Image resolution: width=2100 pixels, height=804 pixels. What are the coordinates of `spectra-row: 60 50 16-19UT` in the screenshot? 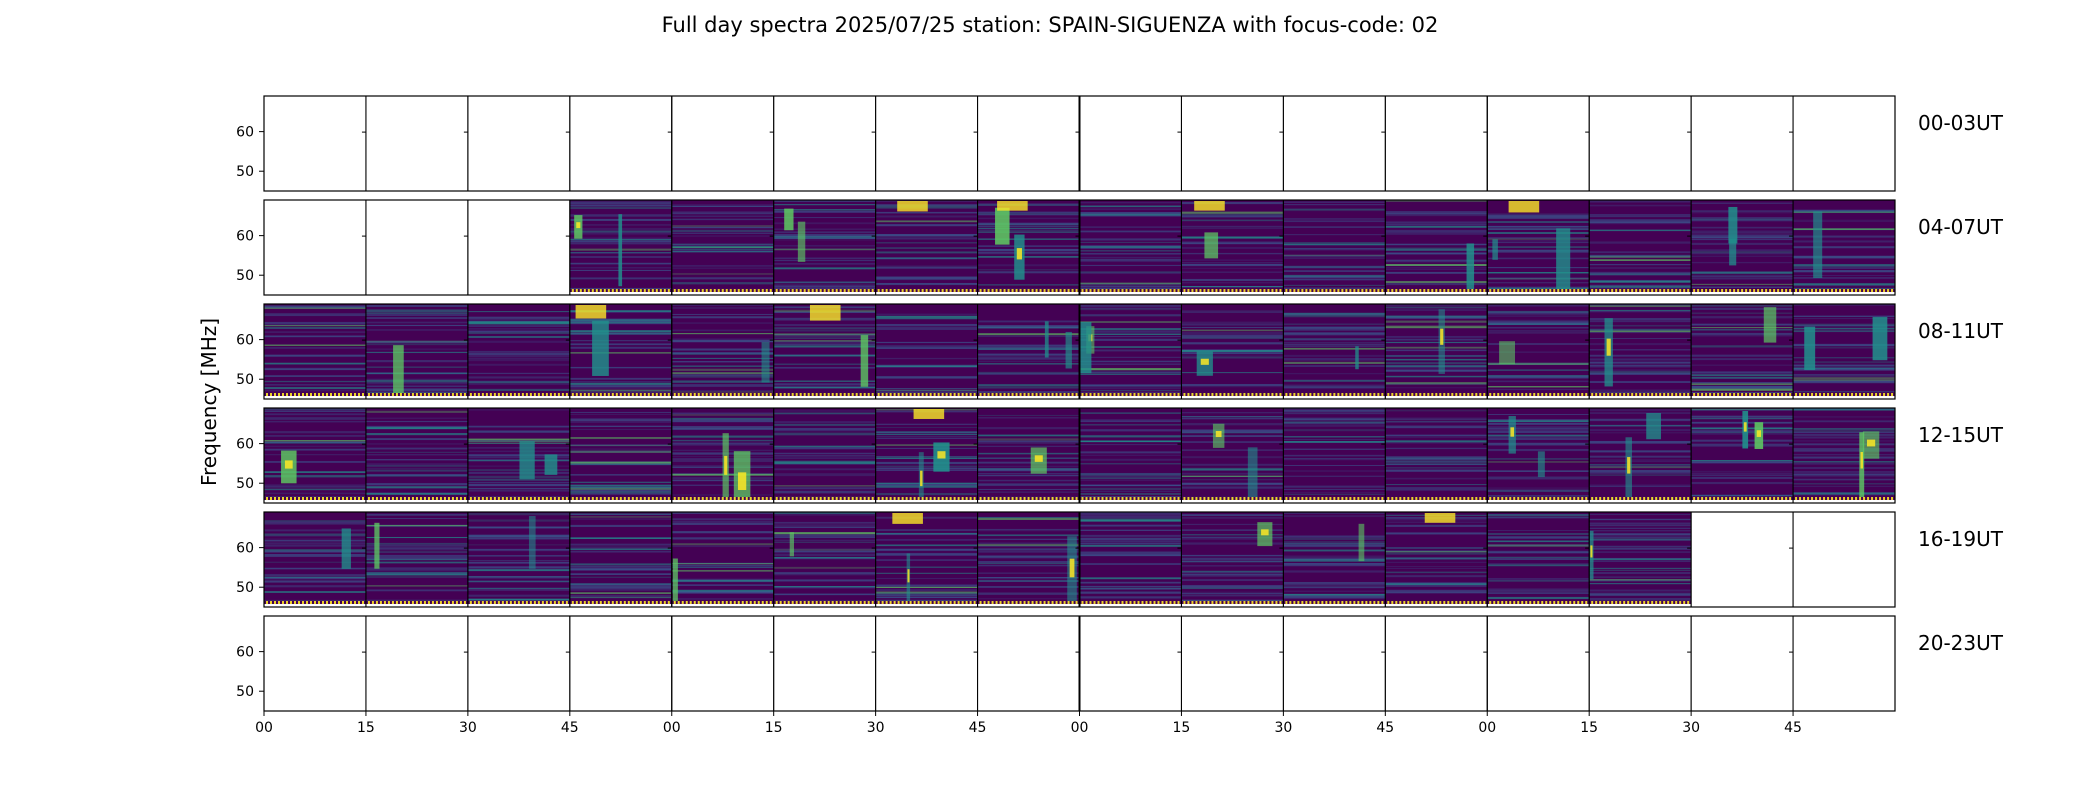 It's located at (1120, 559).